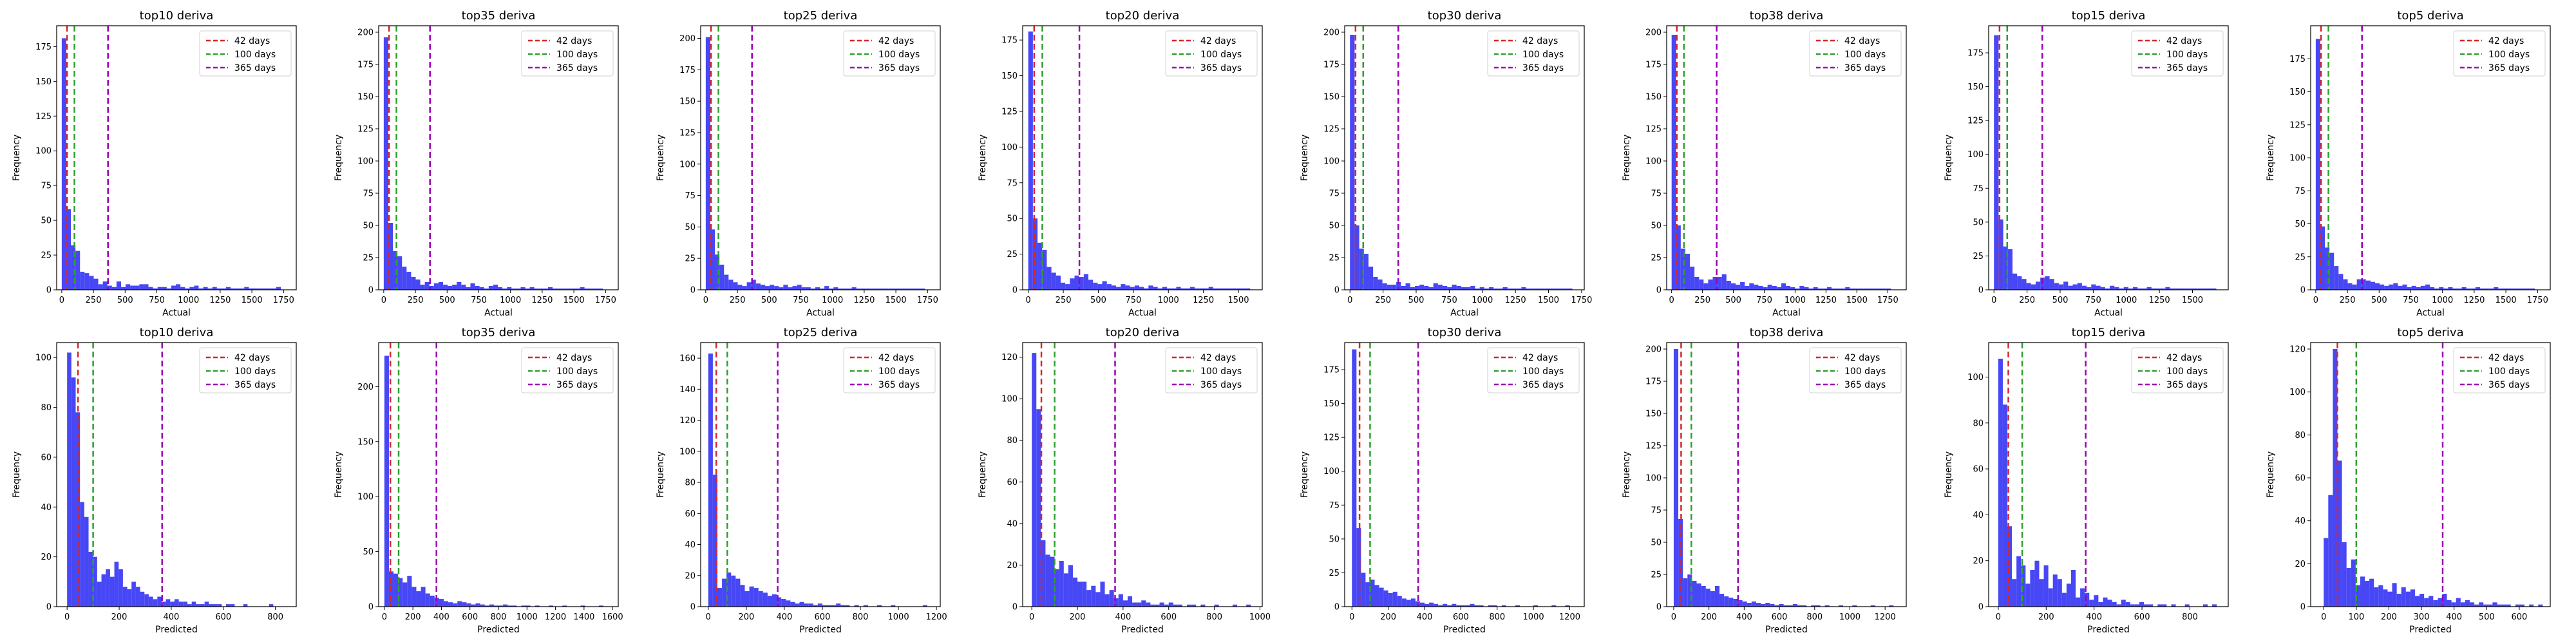  Describe the element at coordinates (1787, 333) in the screenshot. I see `panel-title: top38 deriva` at that location.